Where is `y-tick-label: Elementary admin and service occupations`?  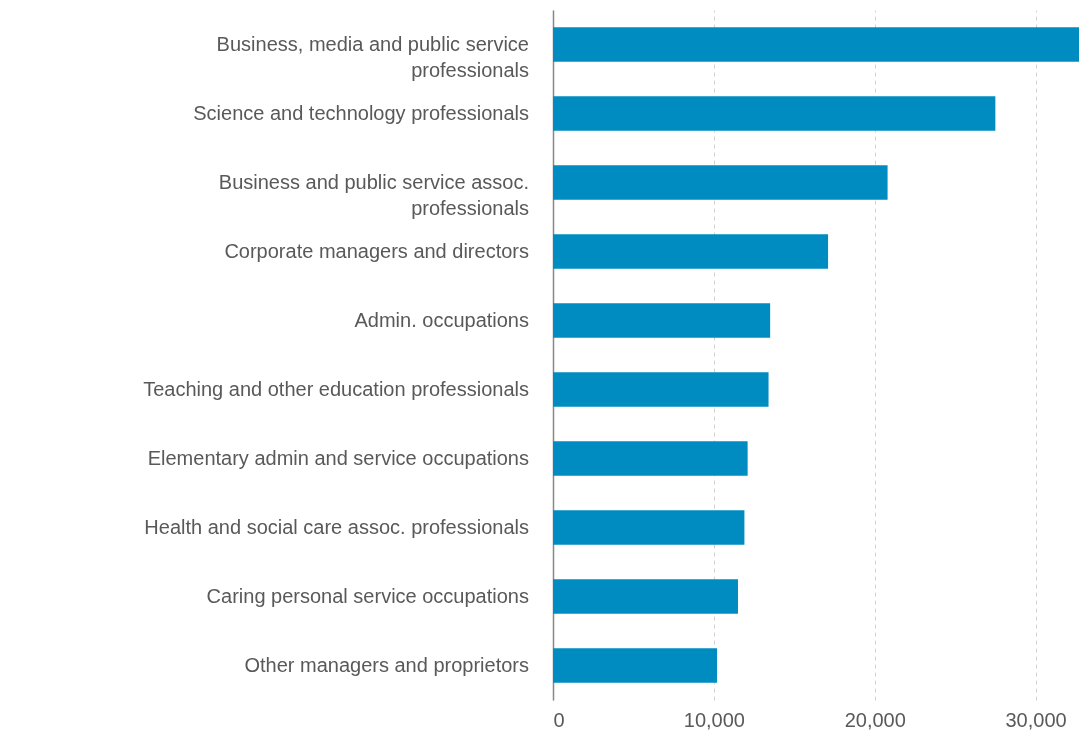 y-tick-label: Elementary admin and service occupations is located at coordinates (338, 457).